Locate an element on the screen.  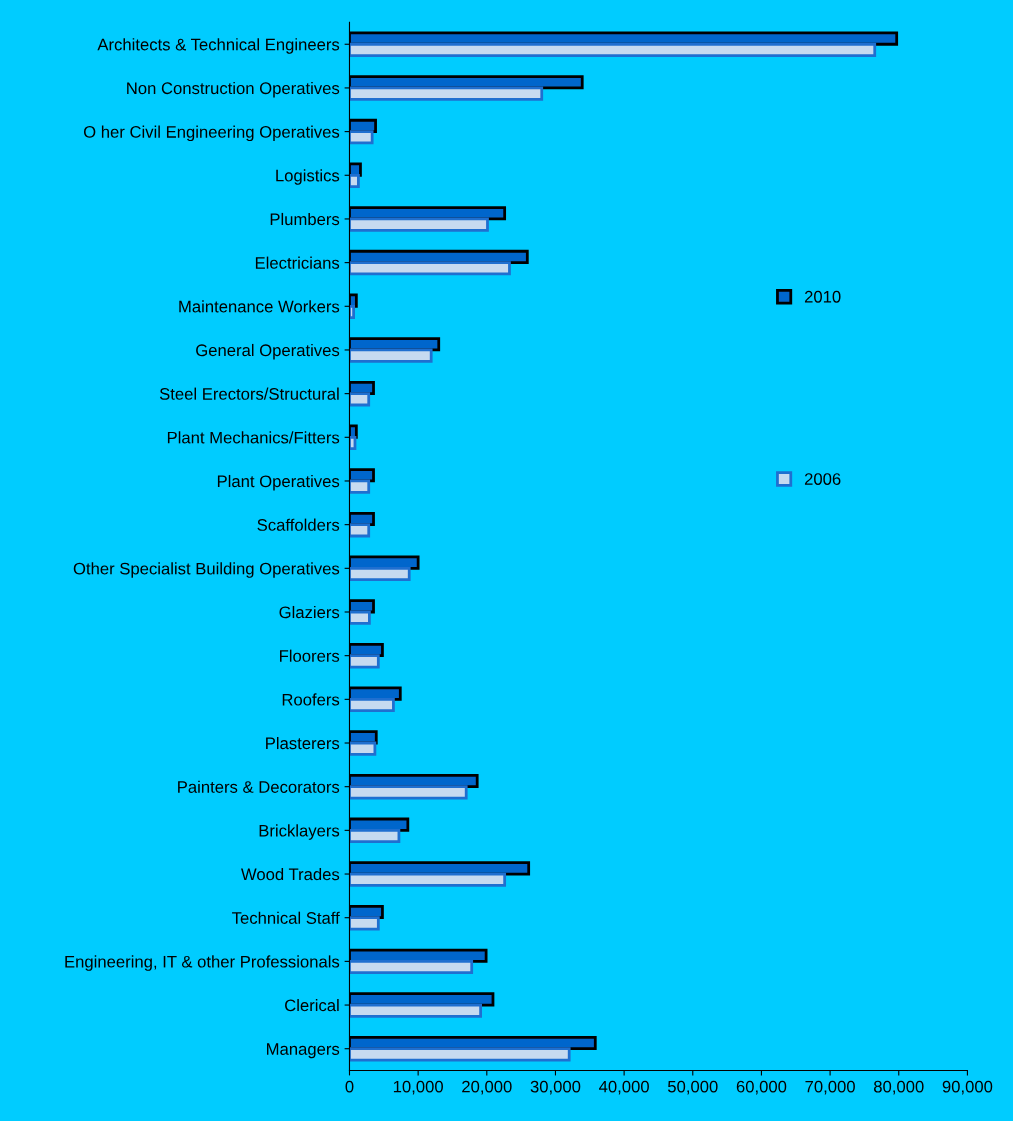
y-tick-label: Electricians is located at coordinates (297, 262).